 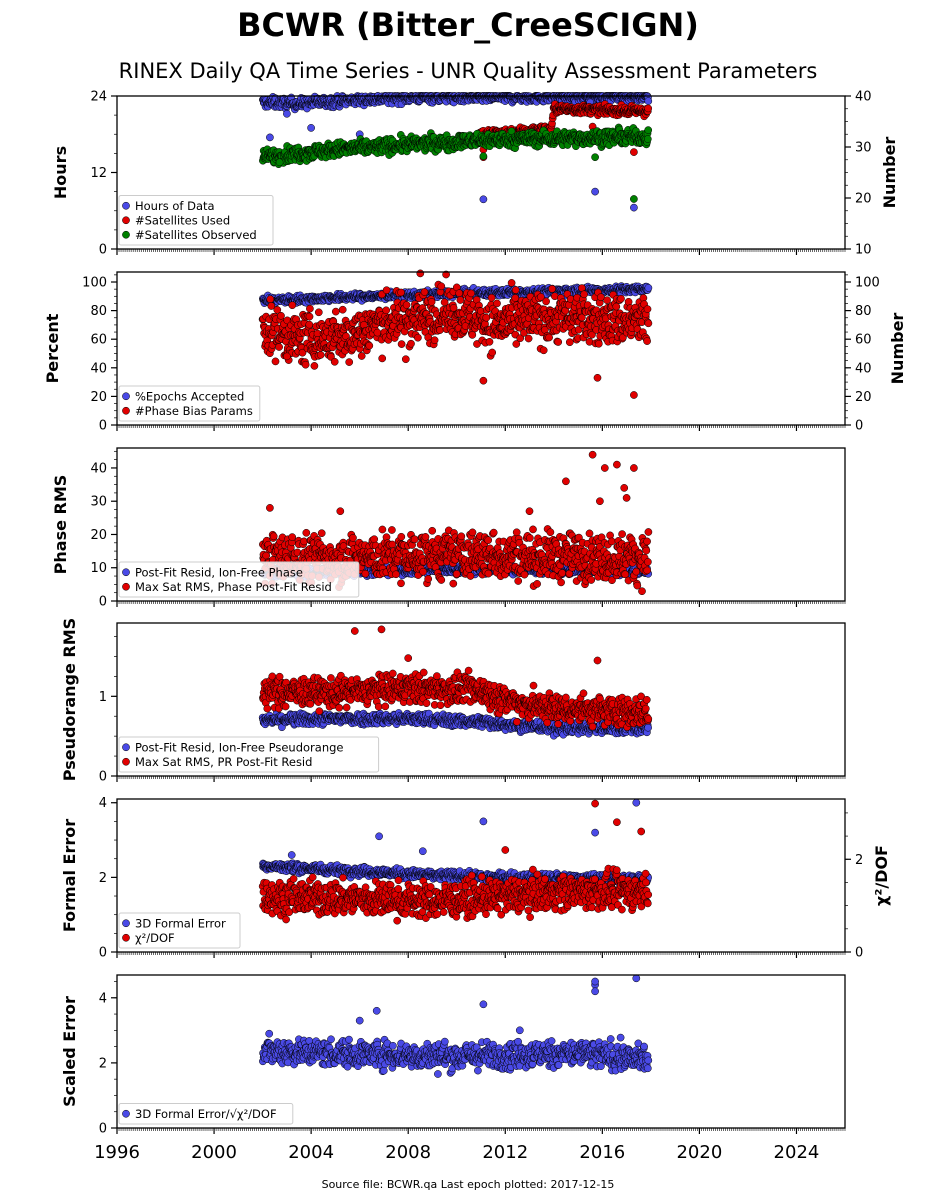 What do you see at coordinates (196, 235) in the screenshot?
I see `legend-label: #Satellites Observed` at bounding box center [196, 235].